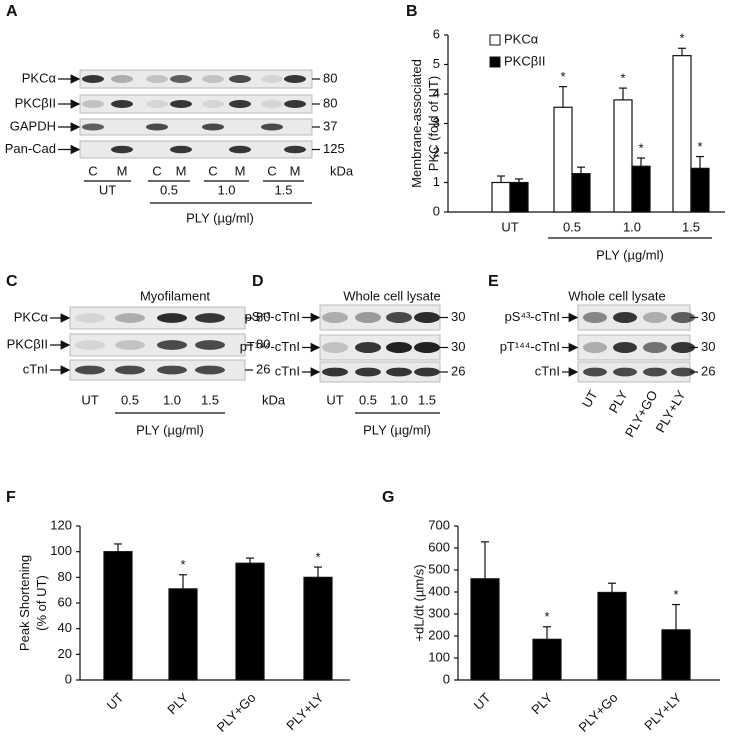 The height and width of the screenshot is (756, 734). What do you see at coordinates (618, 401) in the screenshot?
I see `lane-label: PLY` at bounding box center [618, 401].